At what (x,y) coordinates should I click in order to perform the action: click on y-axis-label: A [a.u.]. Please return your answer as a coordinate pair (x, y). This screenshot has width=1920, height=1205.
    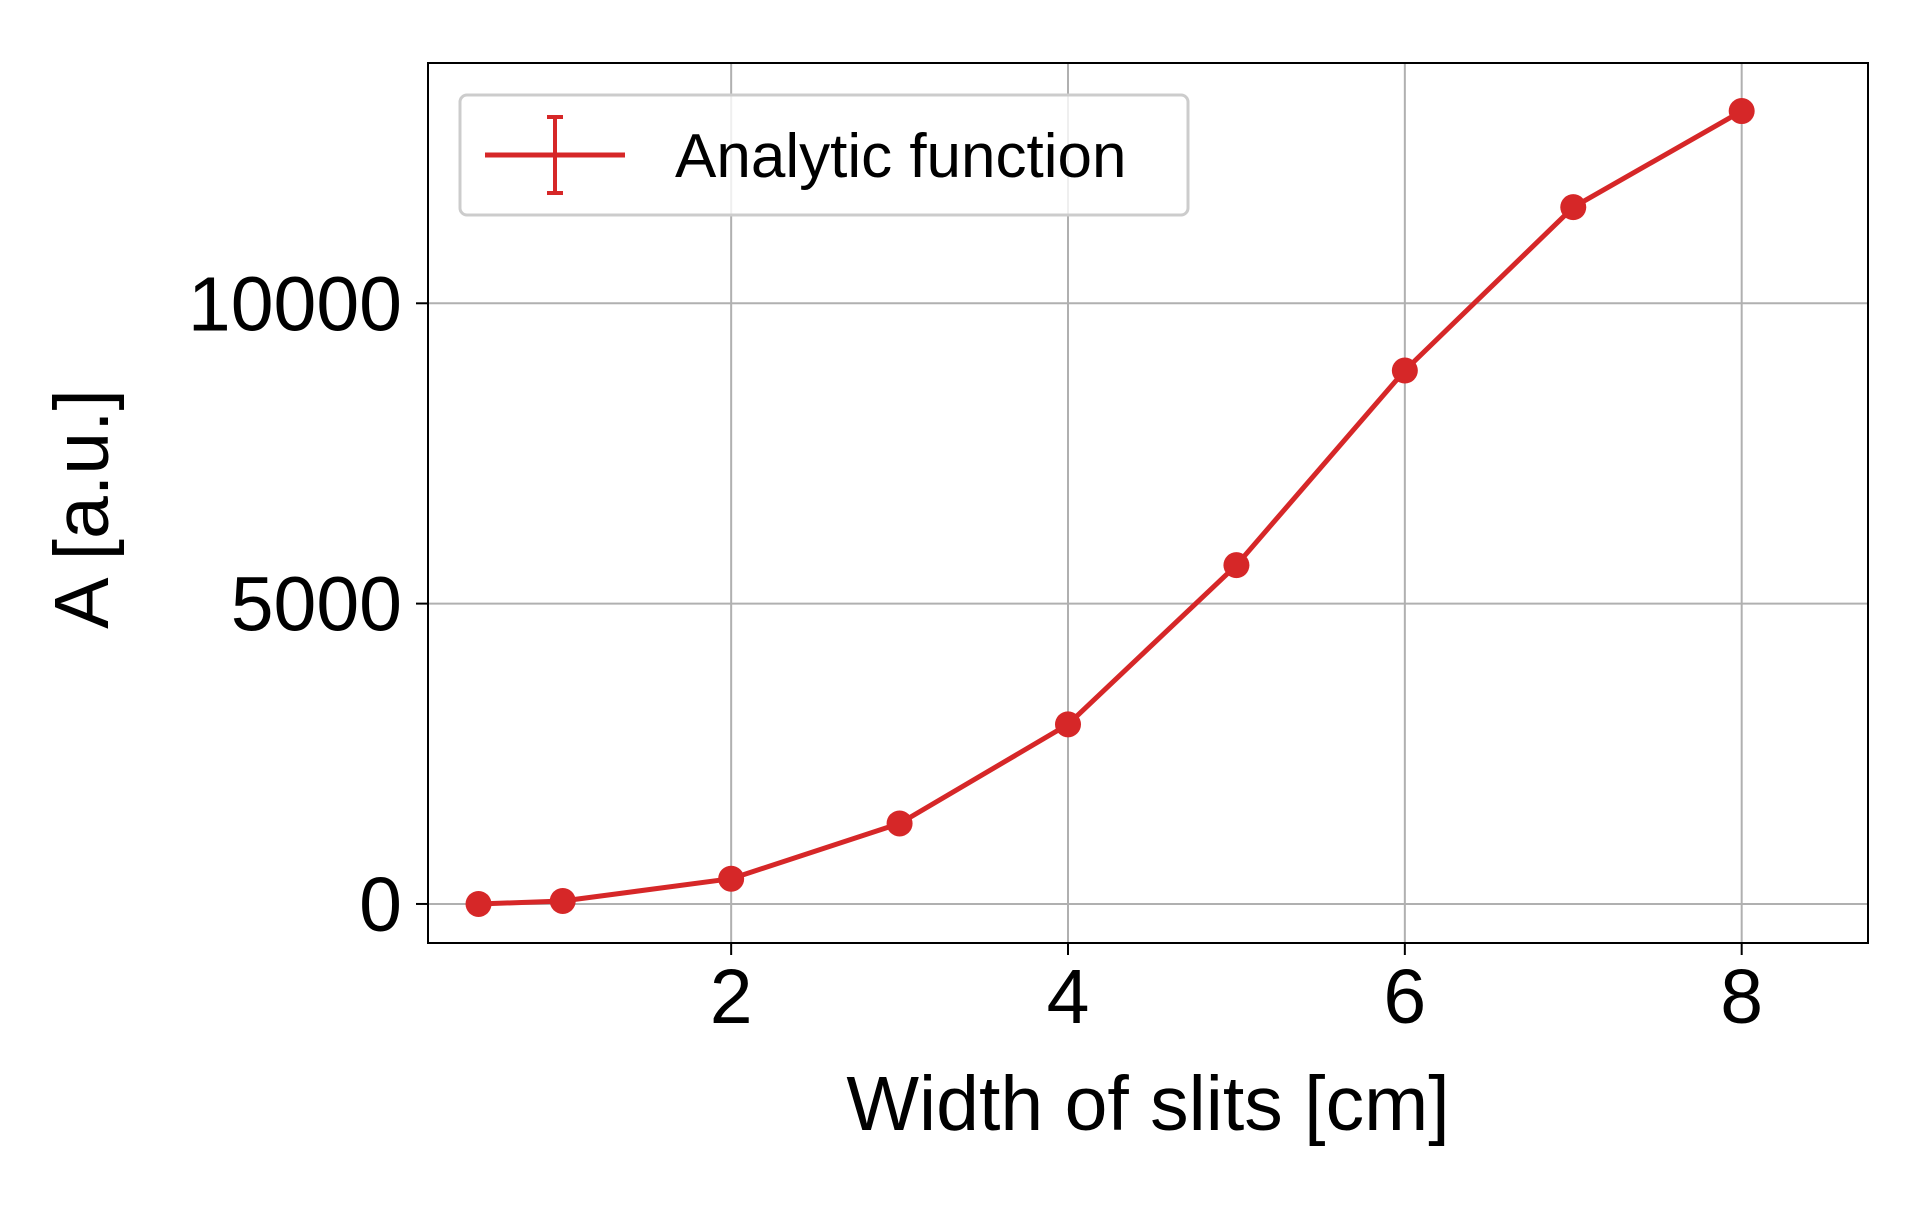
    Looking at the image, I should click on (82, 509).